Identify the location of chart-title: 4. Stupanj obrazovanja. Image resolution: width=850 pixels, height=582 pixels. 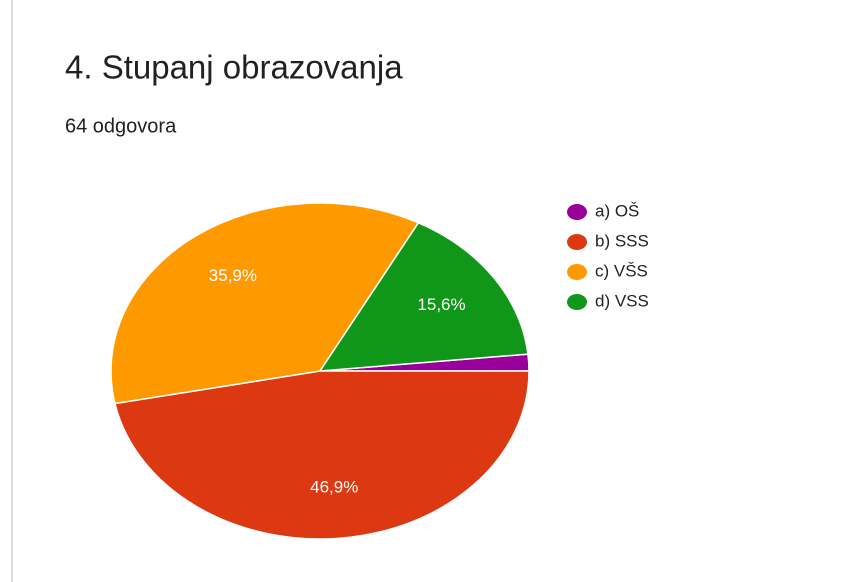
(234, 67).